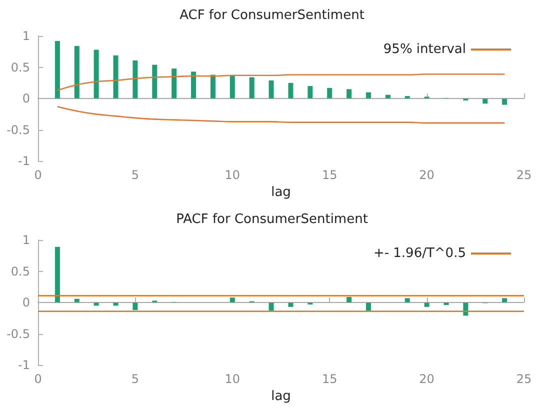 The width and height of the screenshot is (544, 409). I want to click on legend-label: 95% interval, so click(424, 49).